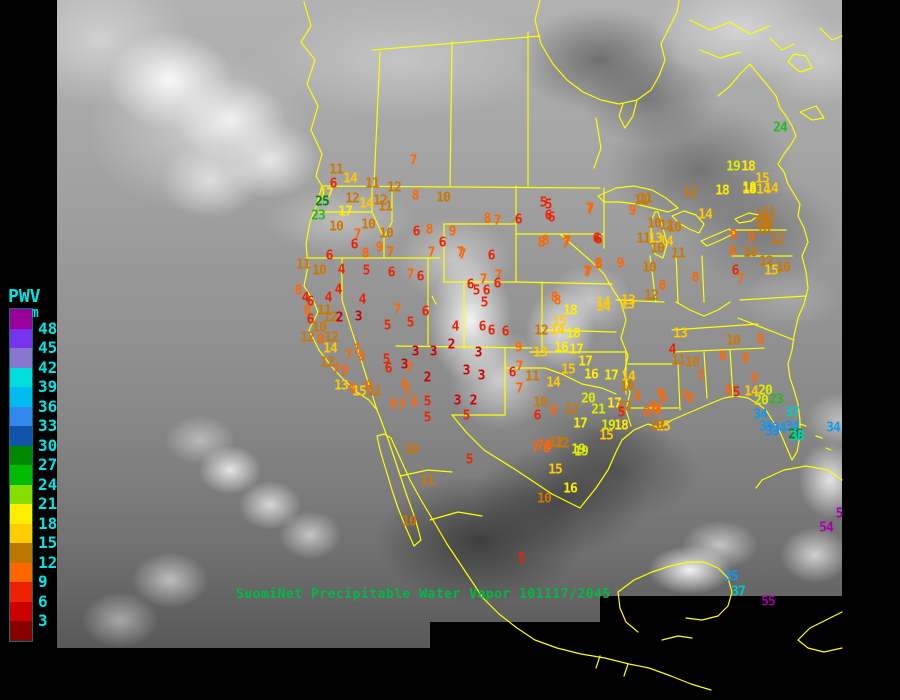  What do you see at coordinates (540, 353) in the screenshot?
I see `station-value: 13` at bounding box center [540, 353].